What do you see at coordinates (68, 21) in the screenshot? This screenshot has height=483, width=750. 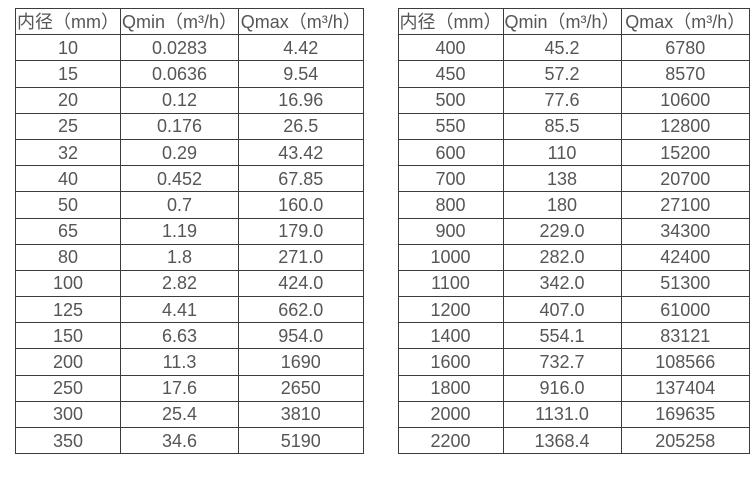 I see `column-header: 内径（mm）` at bounding box center [68, 21].